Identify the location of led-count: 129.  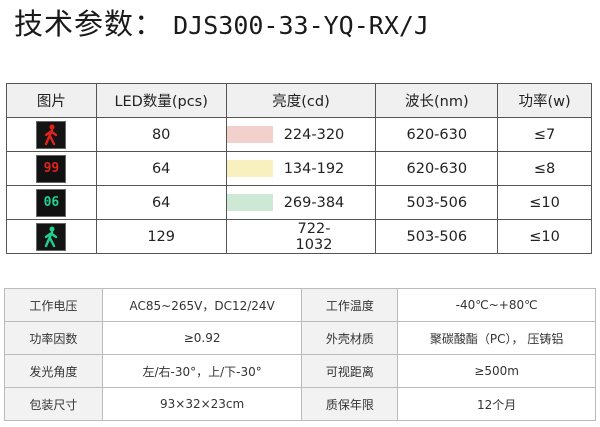
(161, 236).